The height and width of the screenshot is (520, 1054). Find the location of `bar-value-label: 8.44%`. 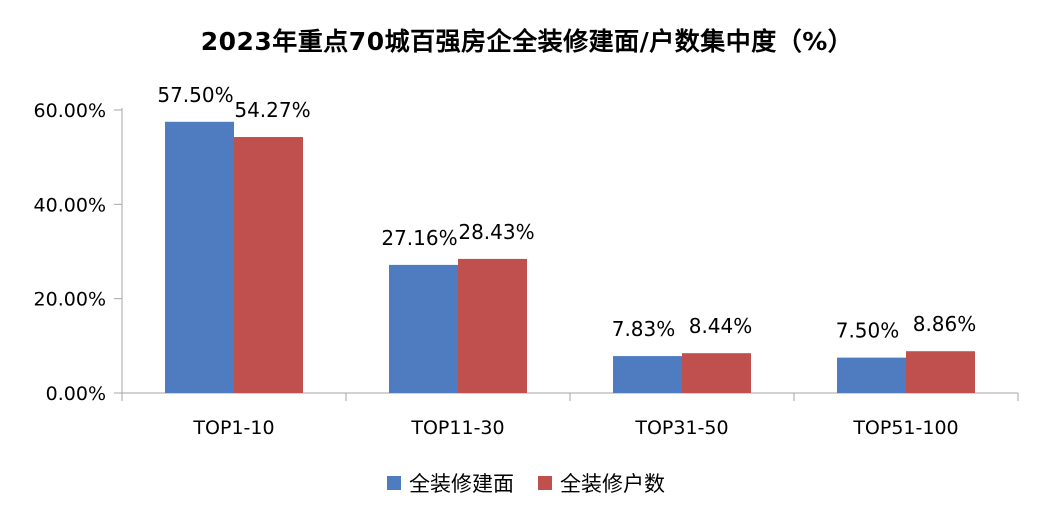

bar-value-label: 8.44% is located at coordinates (721, 326).